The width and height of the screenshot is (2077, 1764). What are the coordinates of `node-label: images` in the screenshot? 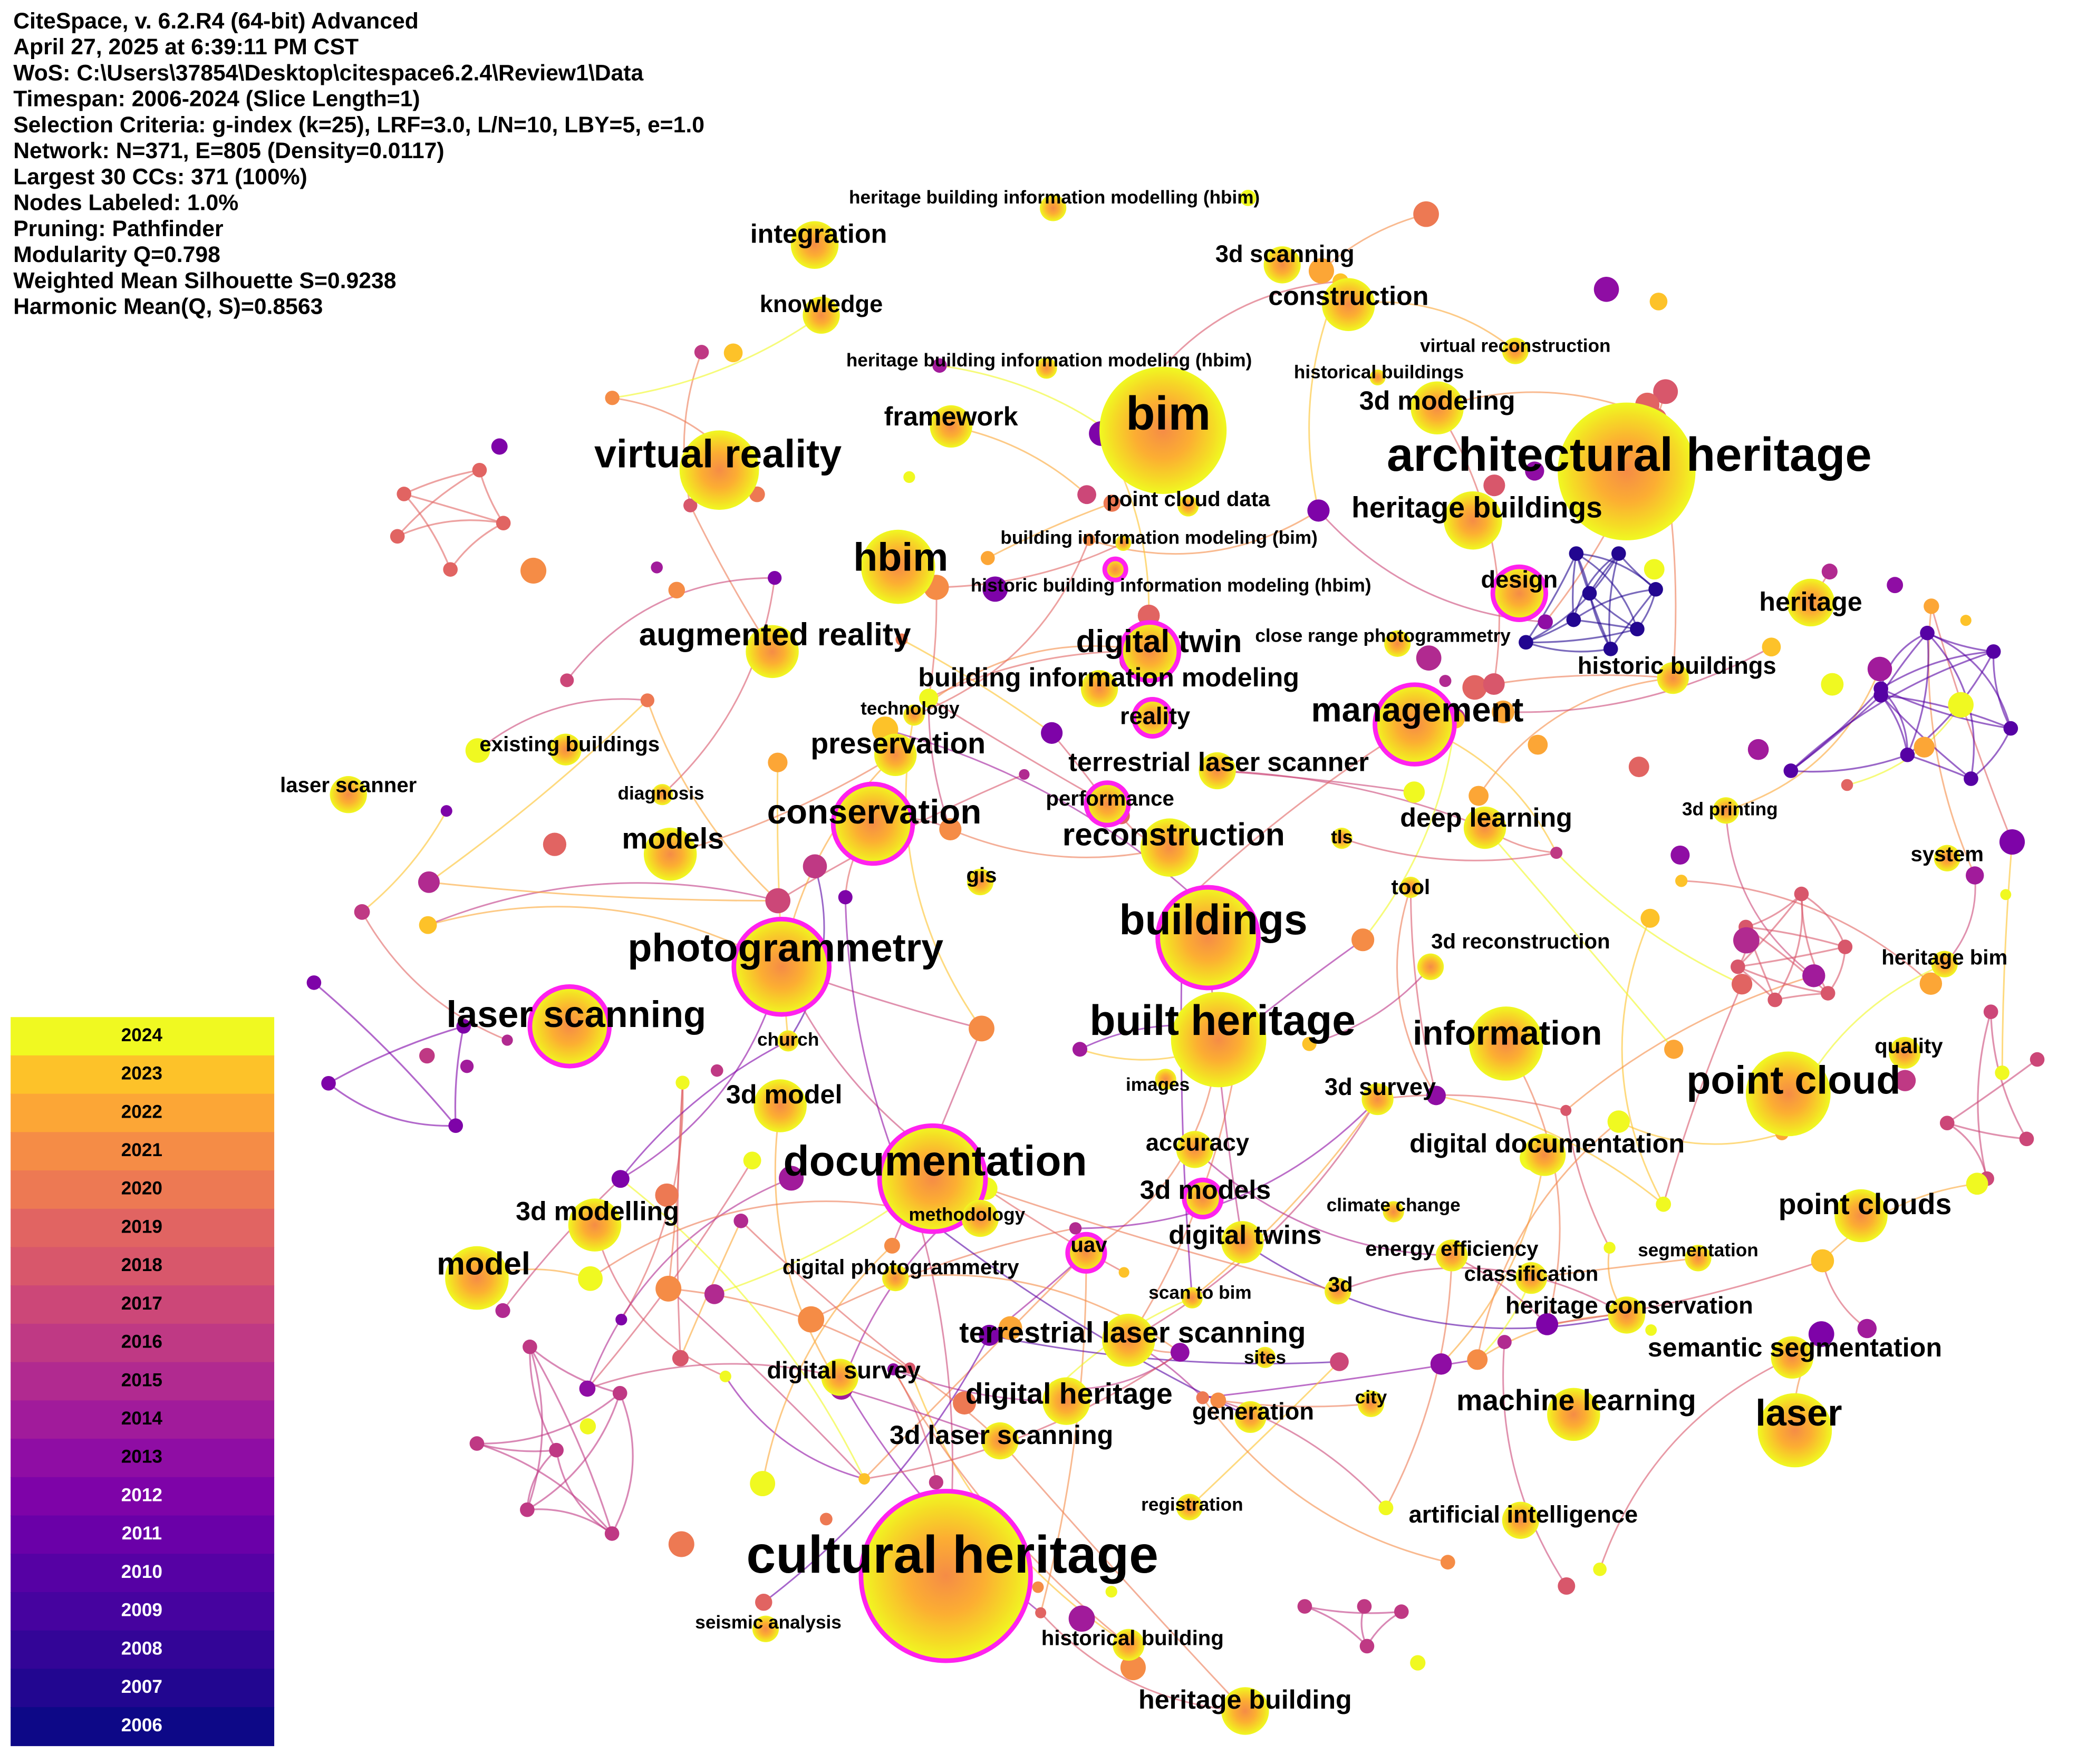 It's located at (1158, 1084).